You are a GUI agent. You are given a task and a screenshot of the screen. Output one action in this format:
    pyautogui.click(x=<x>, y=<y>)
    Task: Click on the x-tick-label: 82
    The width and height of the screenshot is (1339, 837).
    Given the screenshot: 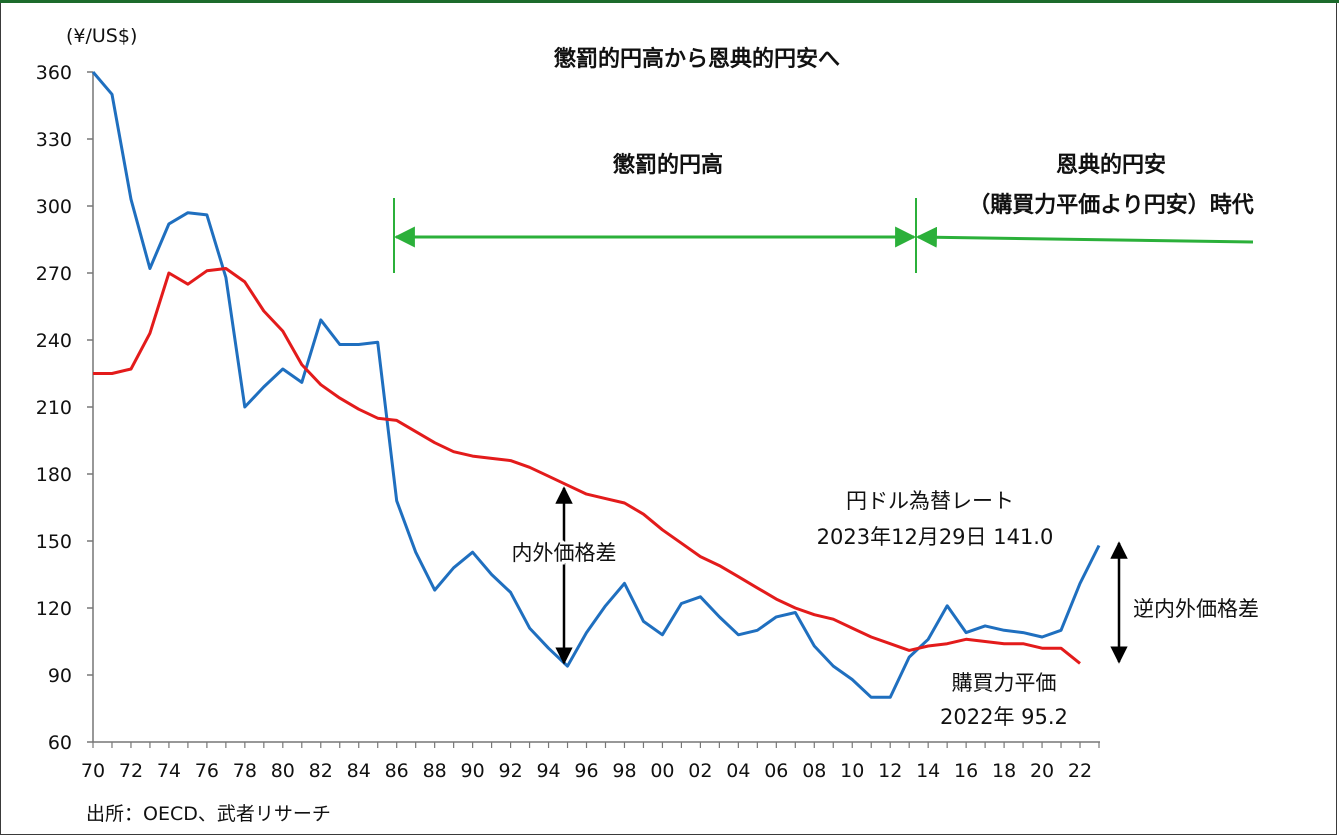 What is the action you would take?
    pyautogui.click(x=321, y=771)
    